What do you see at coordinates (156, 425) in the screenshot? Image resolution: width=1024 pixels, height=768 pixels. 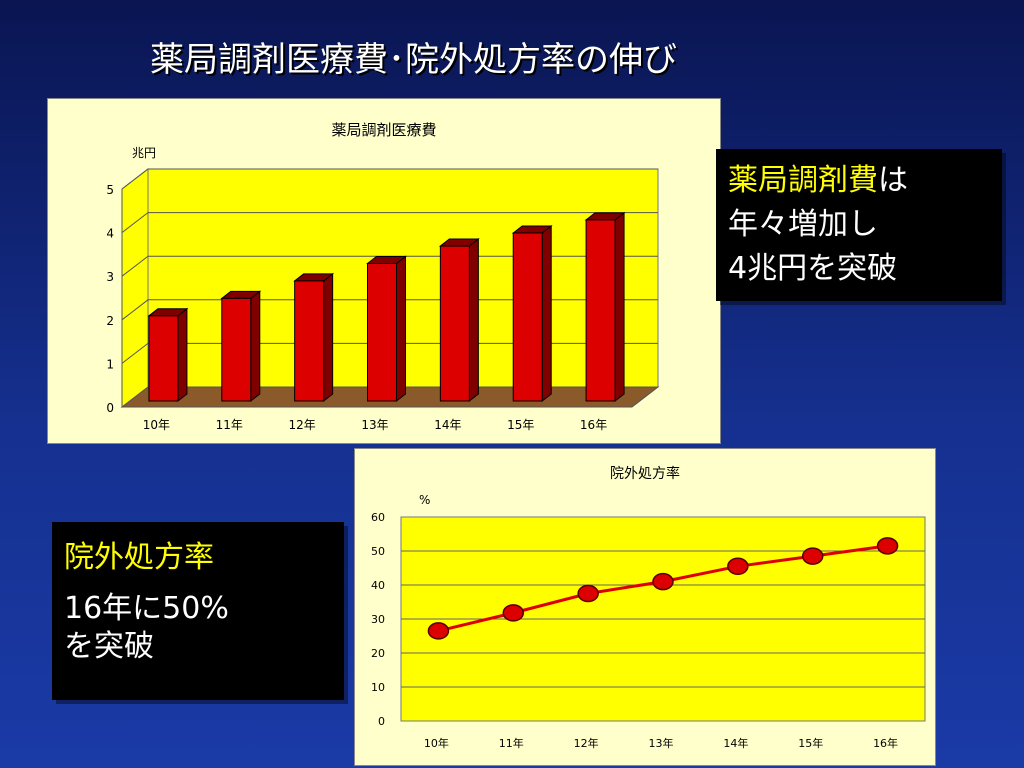 I see `bar-chart-x-tick: 10年` at bounding box center [156, 425].